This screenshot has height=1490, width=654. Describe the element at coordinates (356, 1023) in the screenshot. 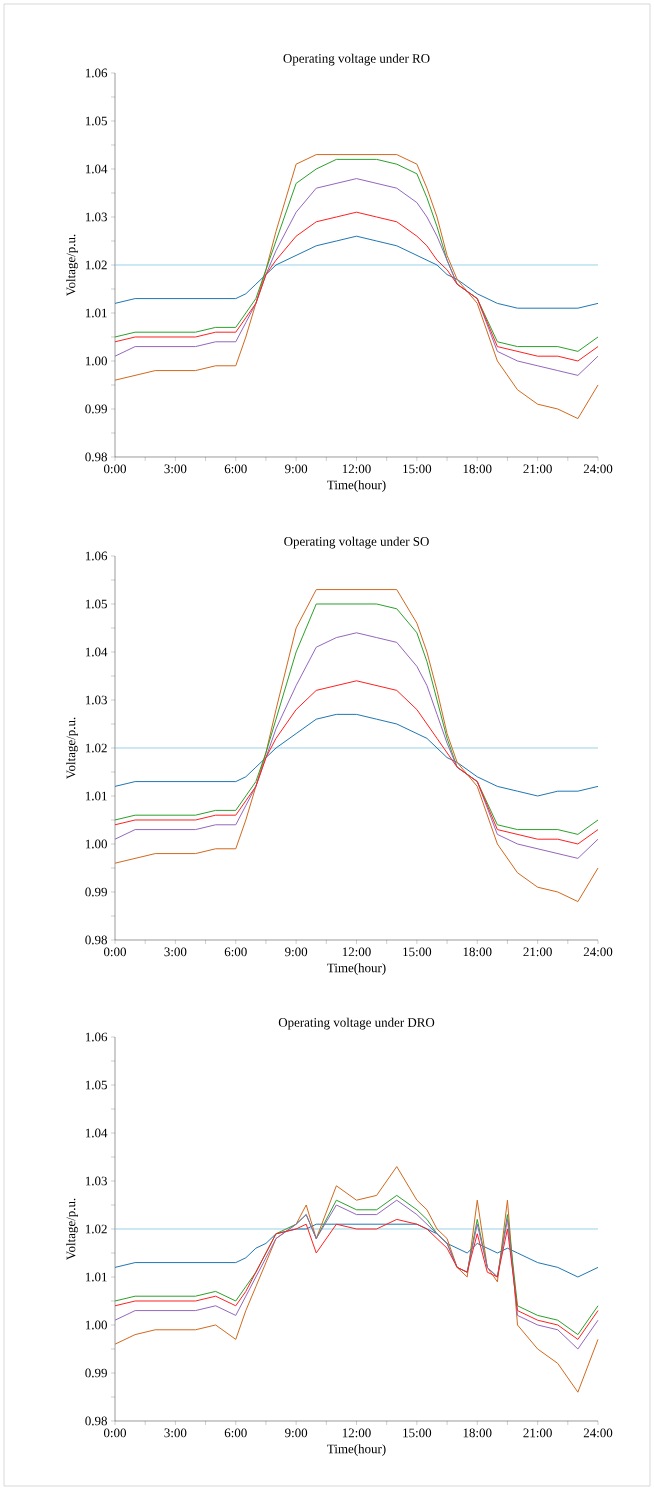

I see `chart-title: Operating voltage under DRO` at that location.